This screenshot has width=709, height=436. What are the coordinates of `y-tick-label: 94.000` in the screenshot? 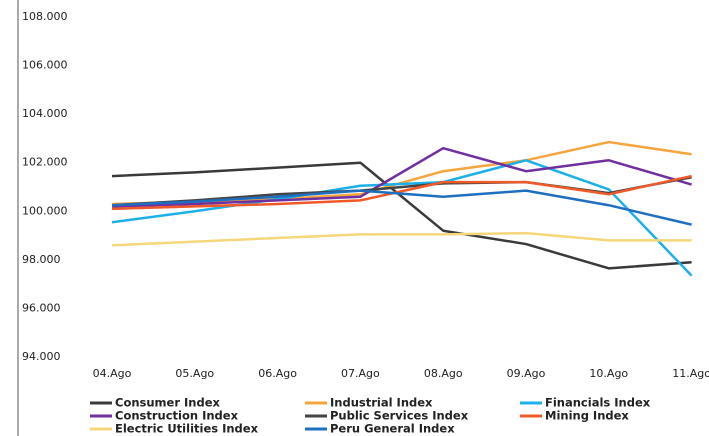 It's located at (41, 356).